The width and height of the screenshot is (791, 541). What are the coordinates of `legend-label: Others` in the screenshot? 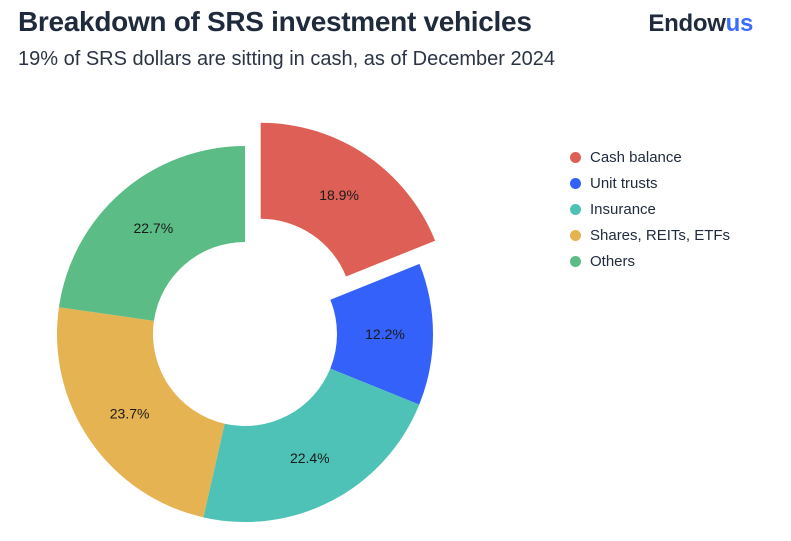 It's located at (613, 261).